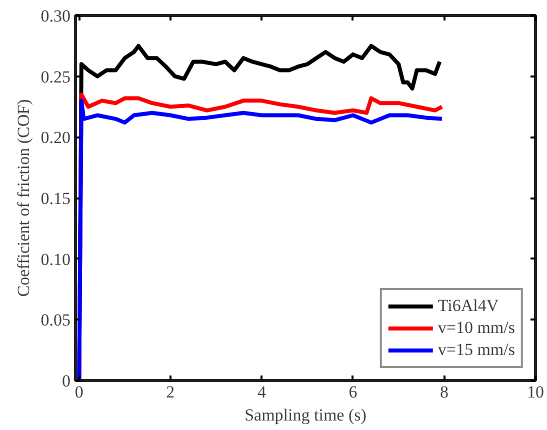 The image size is (547, 430). What do you see at coordinates (55, 16) in the screenshot?
I see `y-tick-label: 0.30` at bounding box center [55, 16].